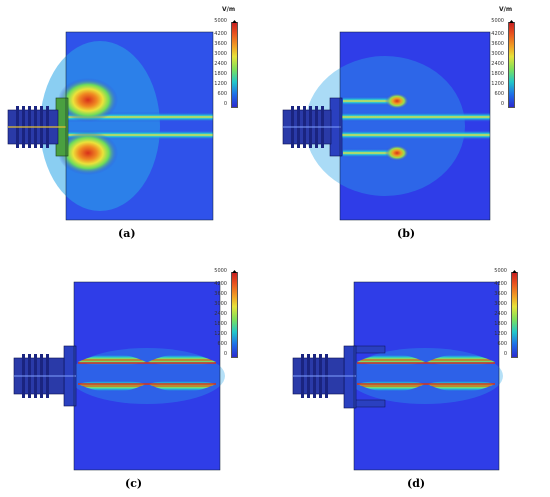 Image resolution: width=550 pixels, height=497 pixels. Describe the element at coordinates (416, 483) in the screenshot. I see `panel-caption: (d)` at that location.